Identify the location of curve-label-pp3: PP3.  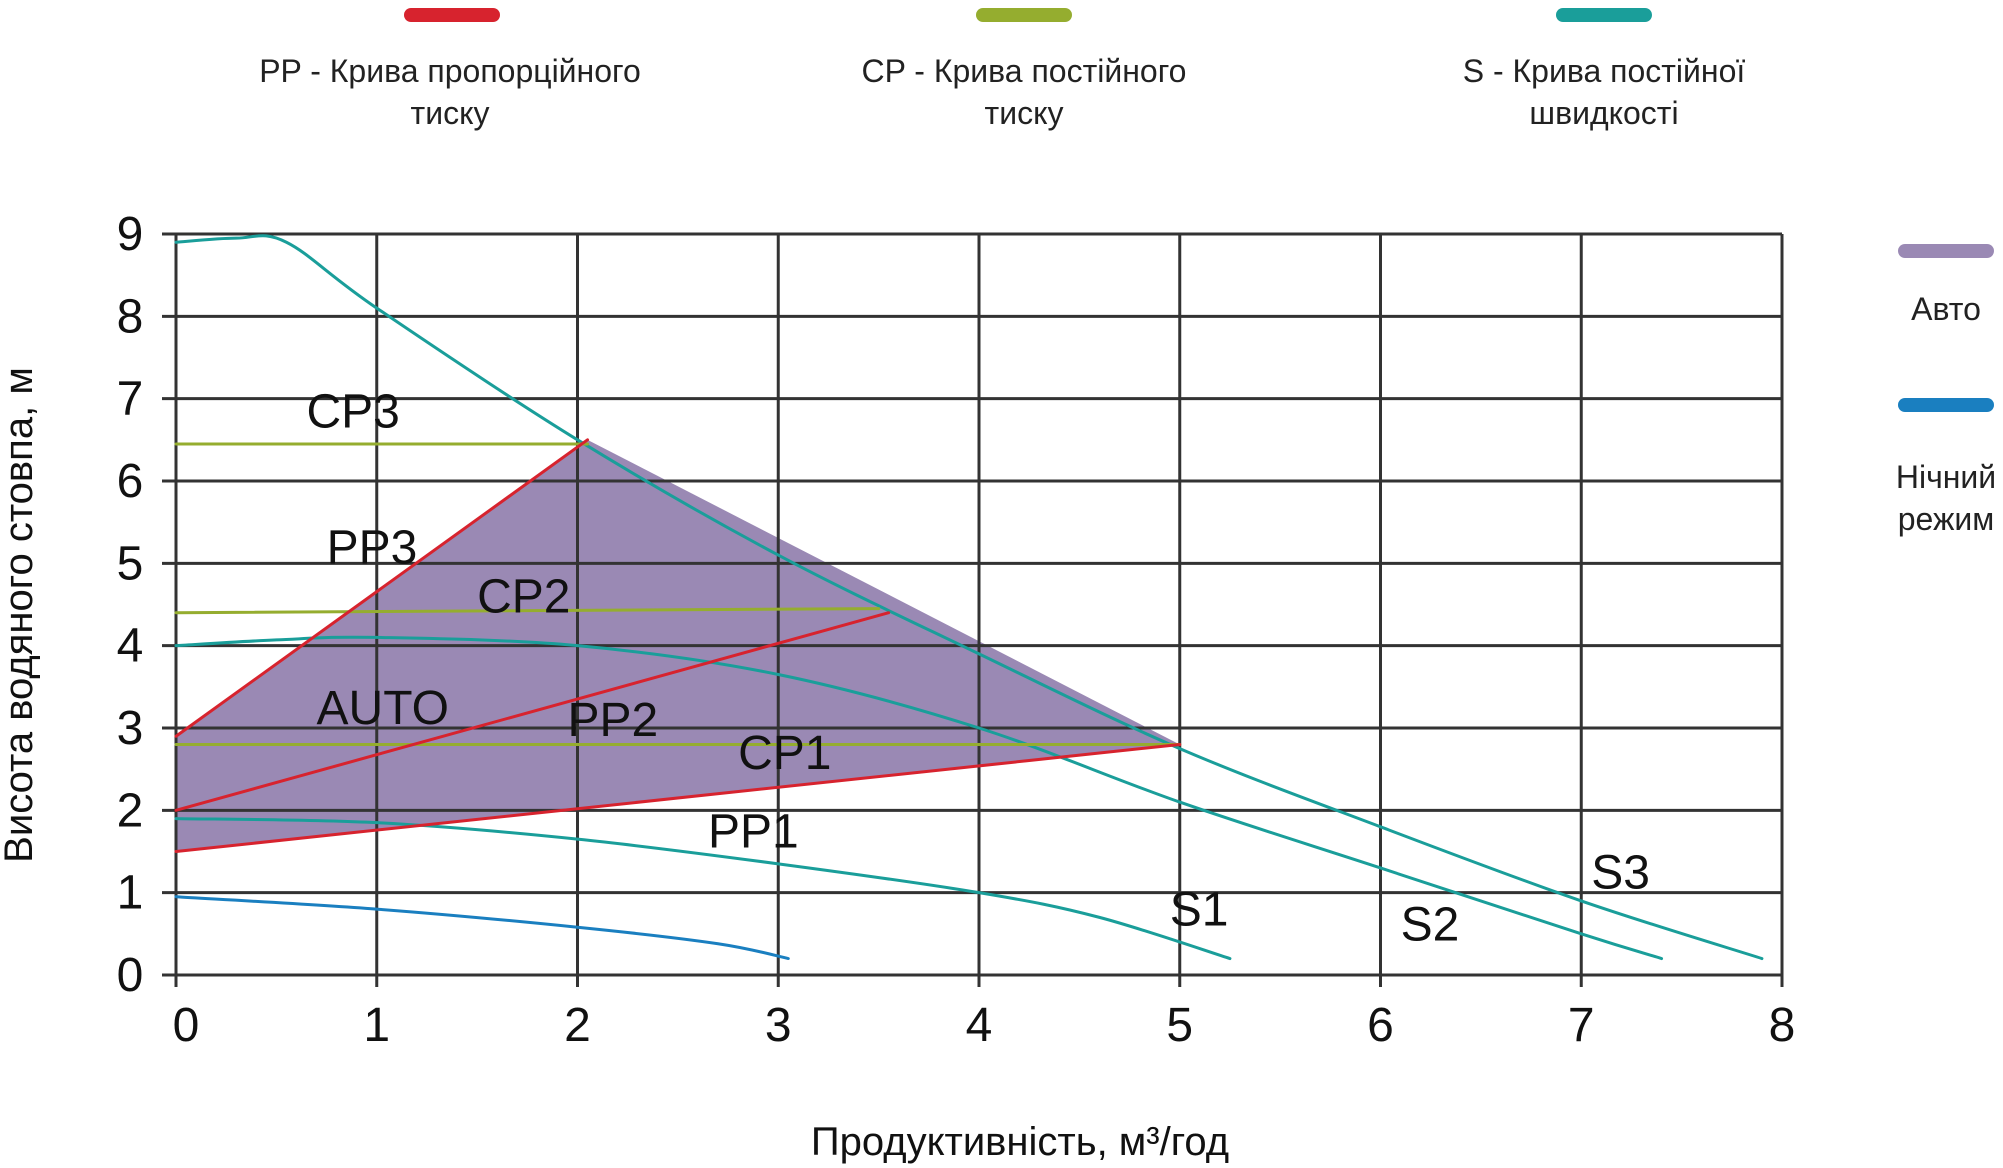
(372, 547).